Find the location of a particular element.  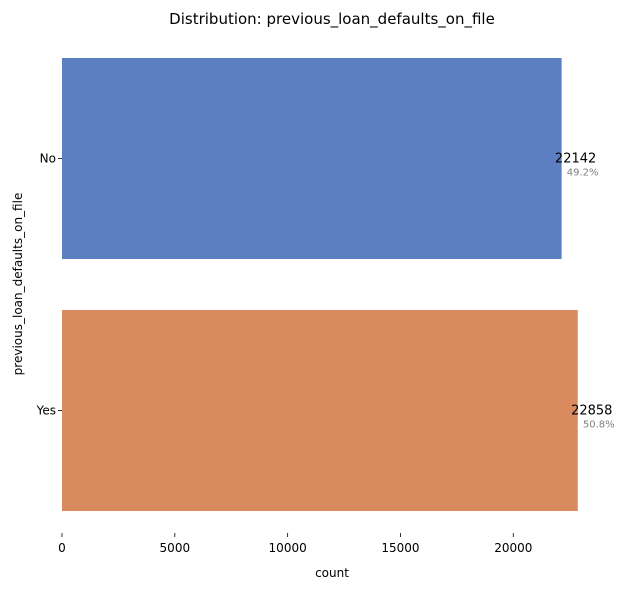

y-tick-labels: No Yes is located at coordinates (49, 285).